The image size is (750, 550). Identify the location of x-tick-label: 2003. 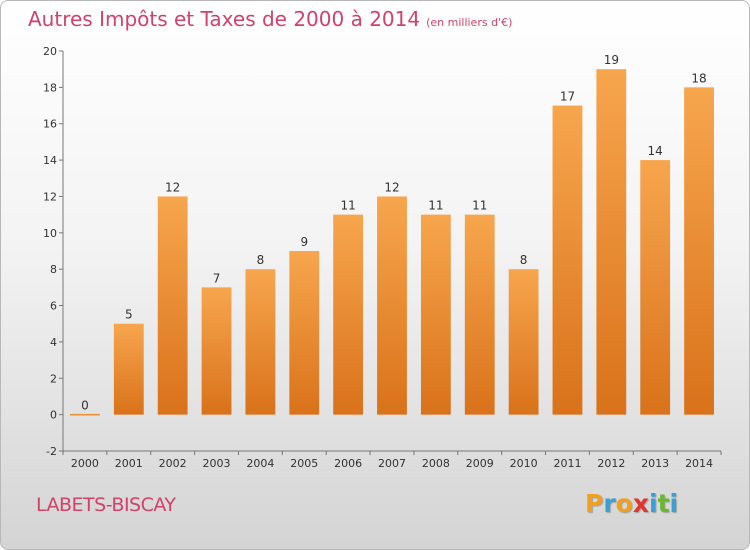
(217, 463).